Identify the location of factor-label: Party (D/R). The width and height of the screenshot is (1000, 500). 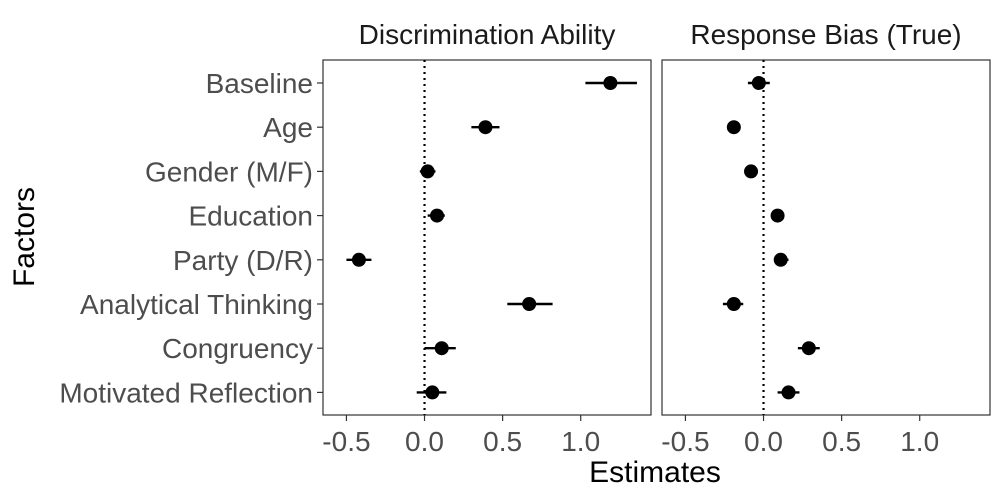
(243, 260).